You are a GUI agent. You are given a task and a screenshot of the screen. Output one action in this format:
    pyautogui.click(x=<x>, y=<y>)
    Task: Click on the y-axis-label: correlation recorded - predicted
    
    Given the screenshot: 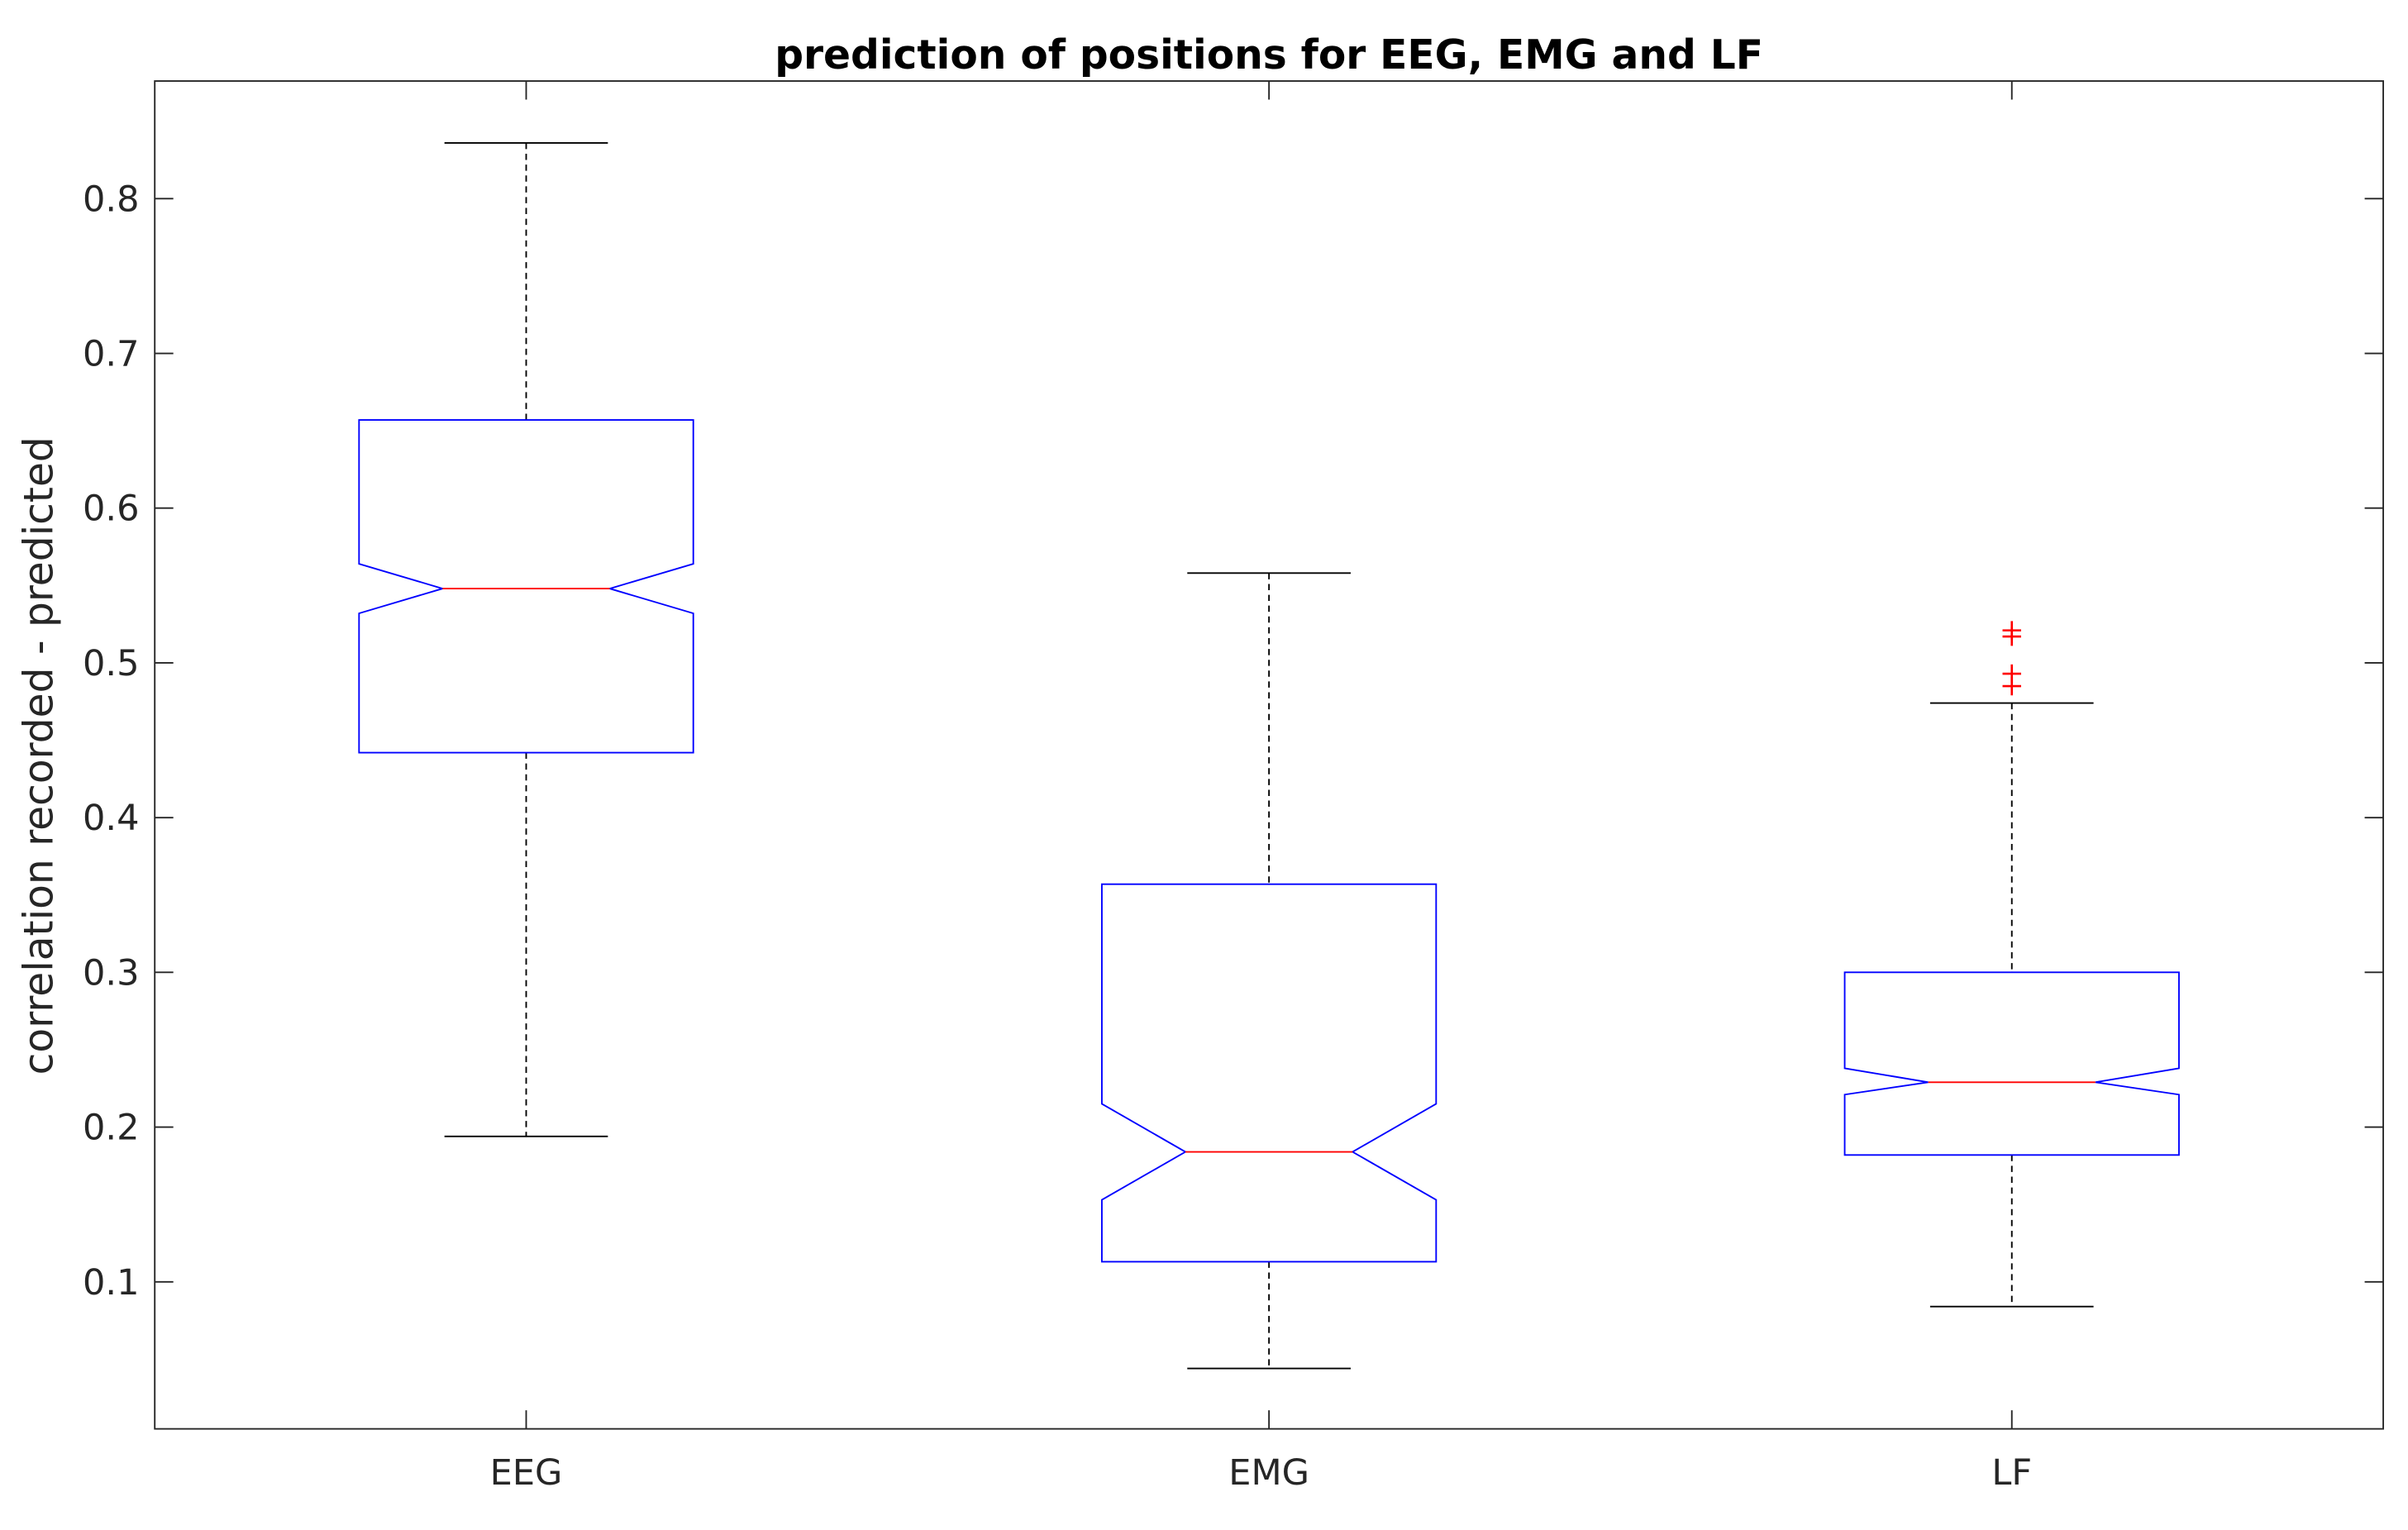 What is the action you would take?
    pyautogui.click(x=40, y=755)
    